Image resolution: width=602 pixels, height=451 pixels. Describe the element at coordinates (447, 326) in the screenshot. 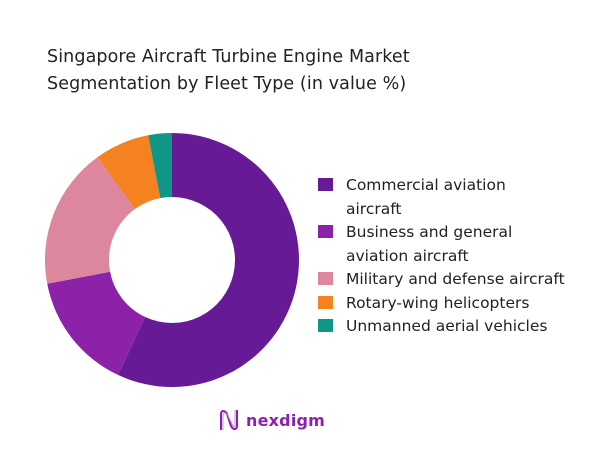

I see `legend-label: Unmanned aerial vehicles` at that location.